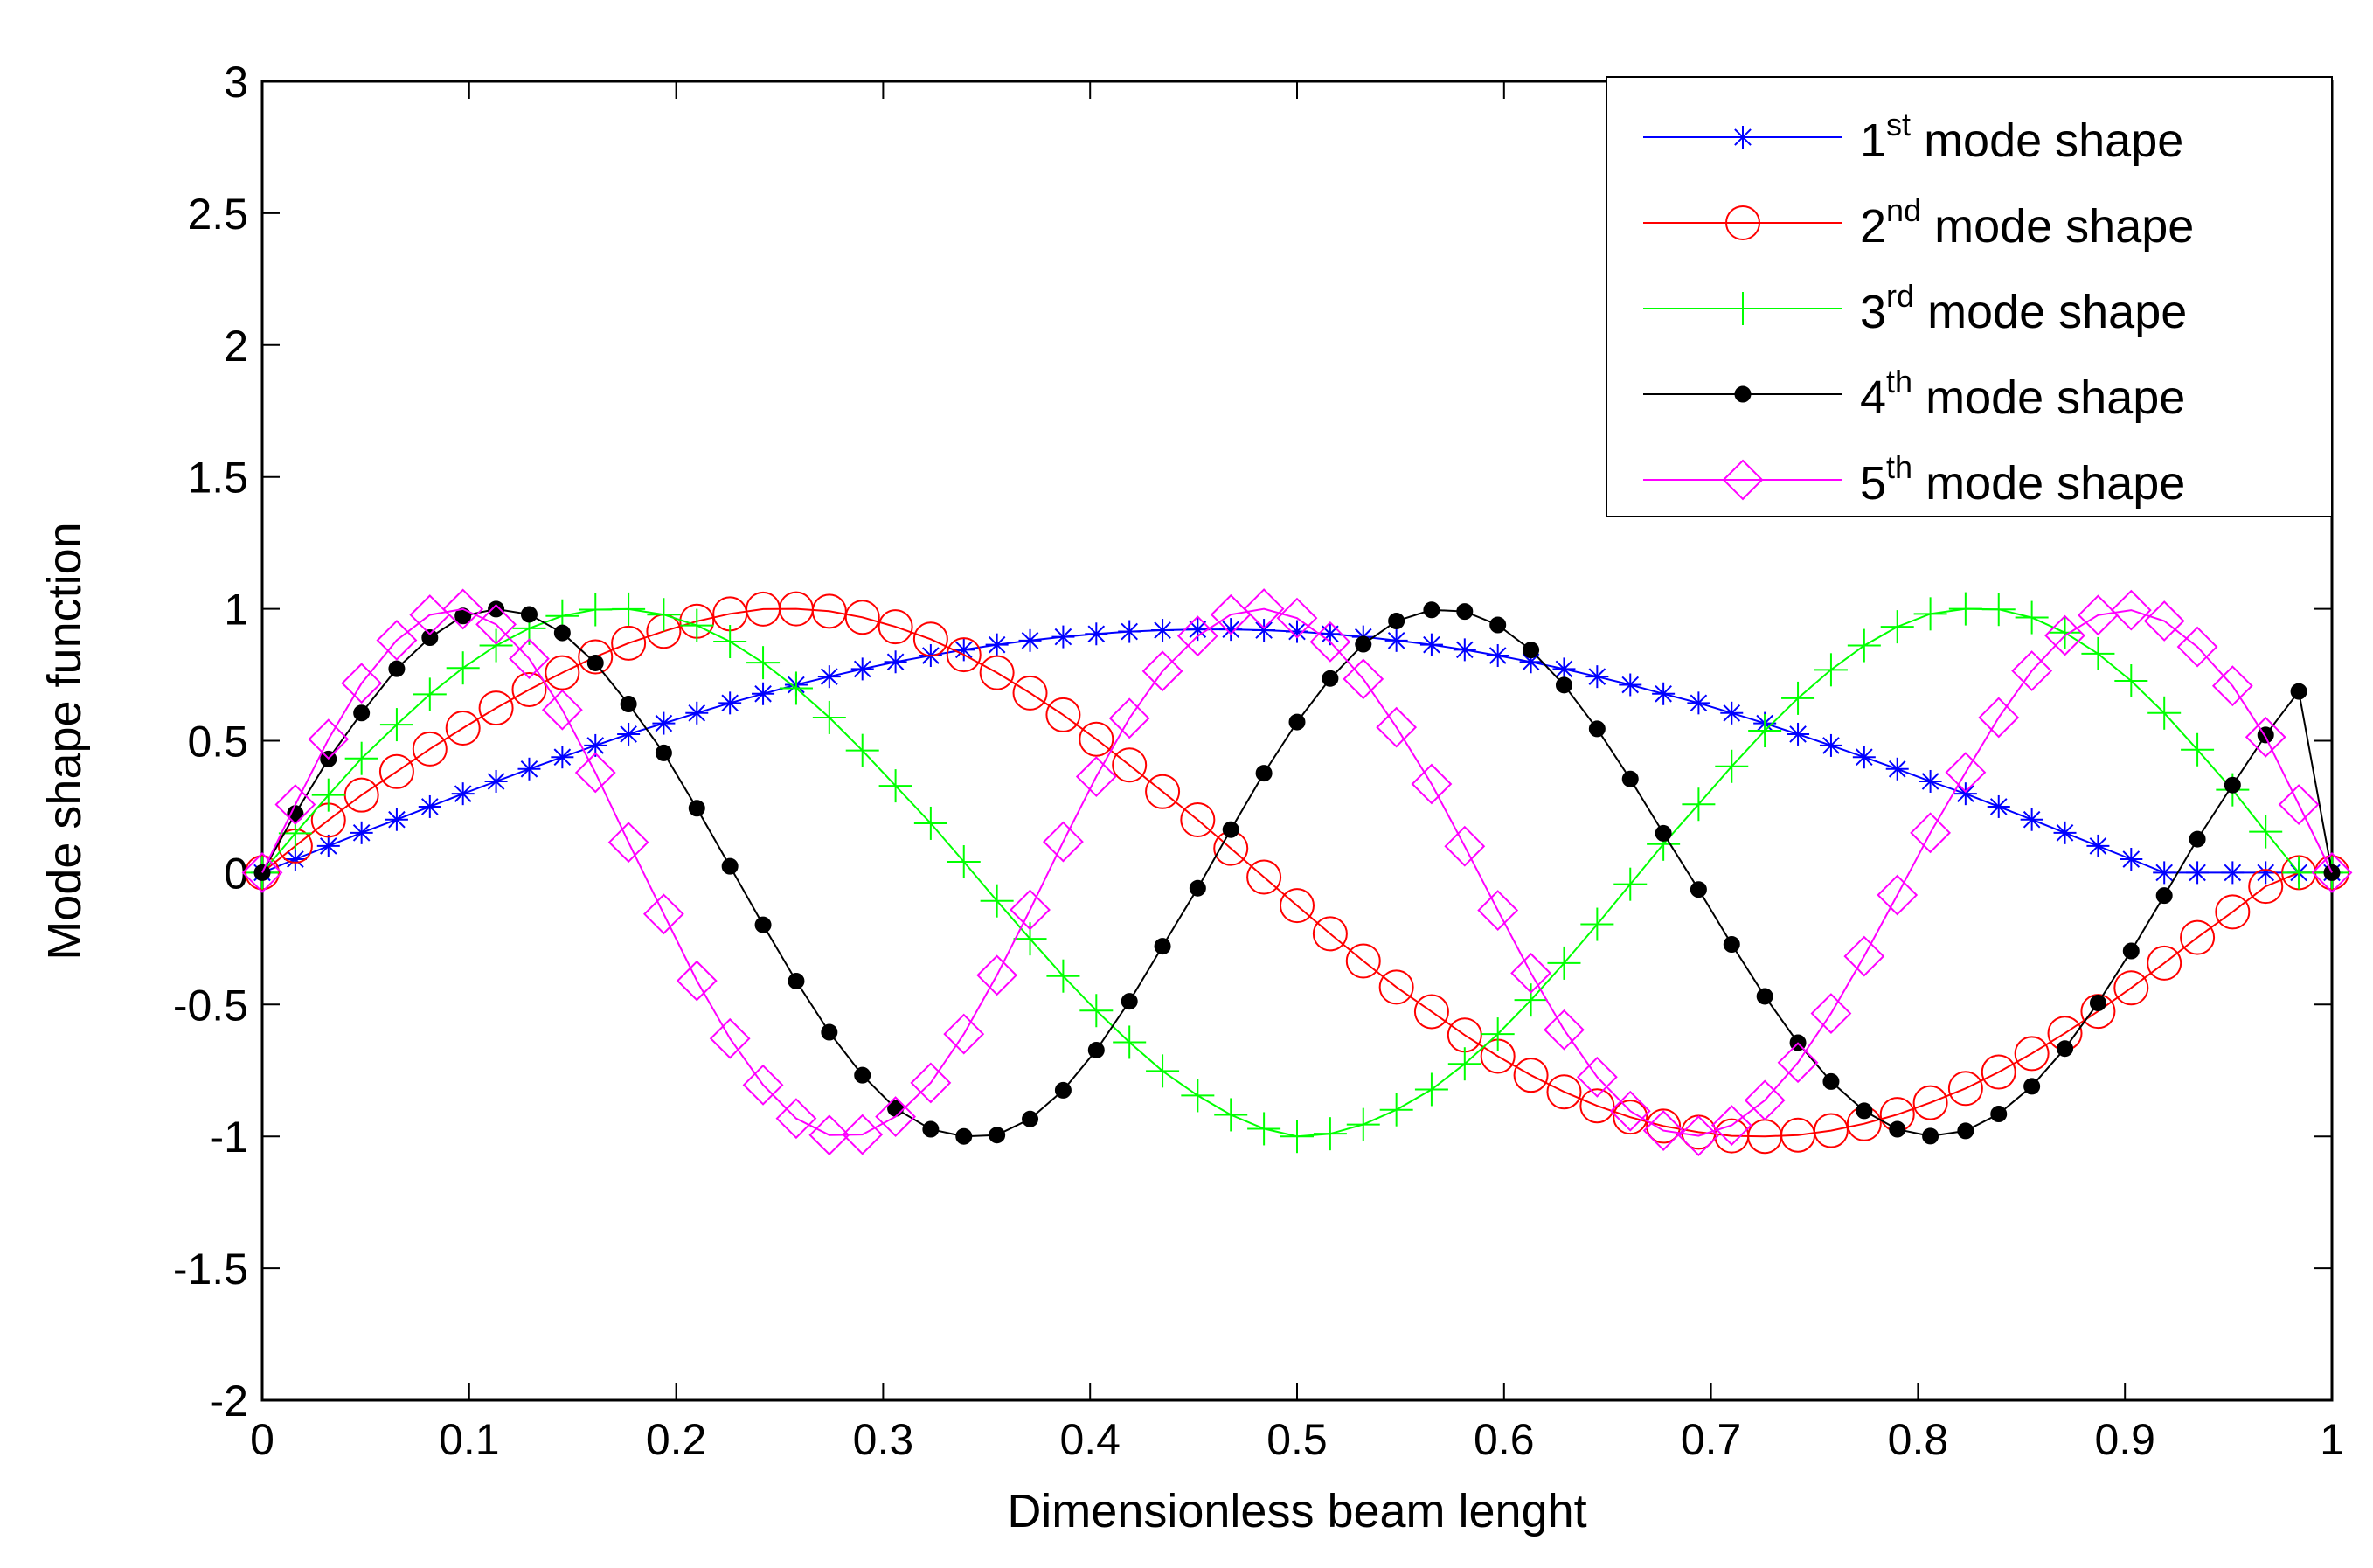  Describe the element at coordinates (1090, 1440) in the screenshot. I see `x-tick-label: 0.4` at that location.